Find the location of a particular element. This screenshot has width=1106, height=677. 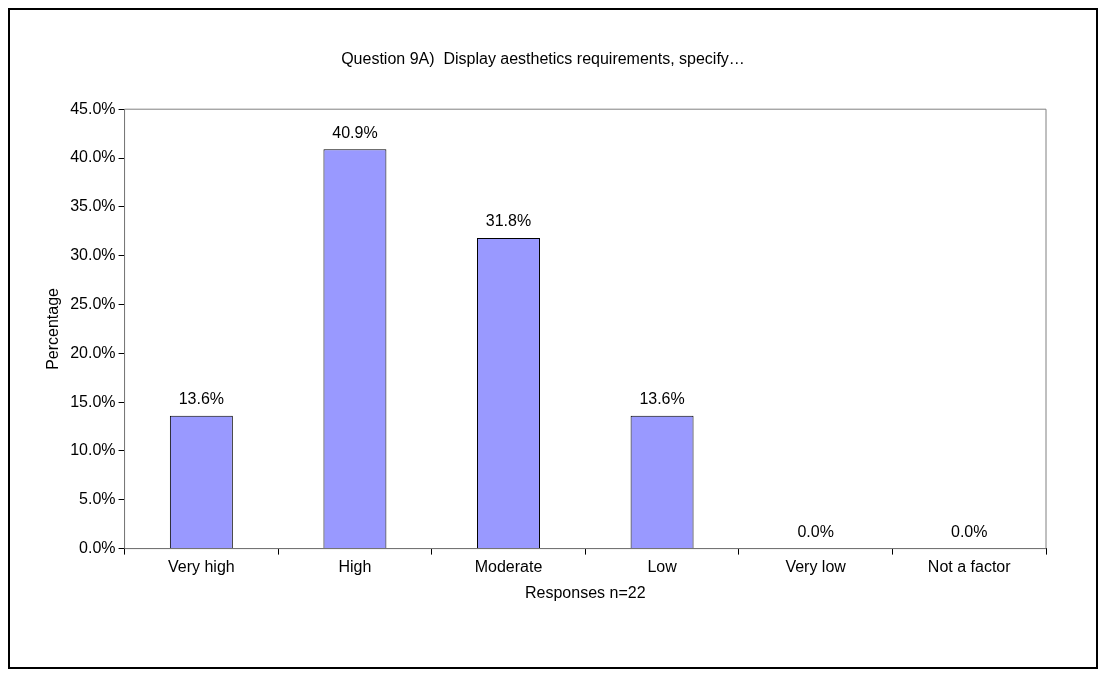

y-tick-label: 20.0% is located at coordinates (93, 352).